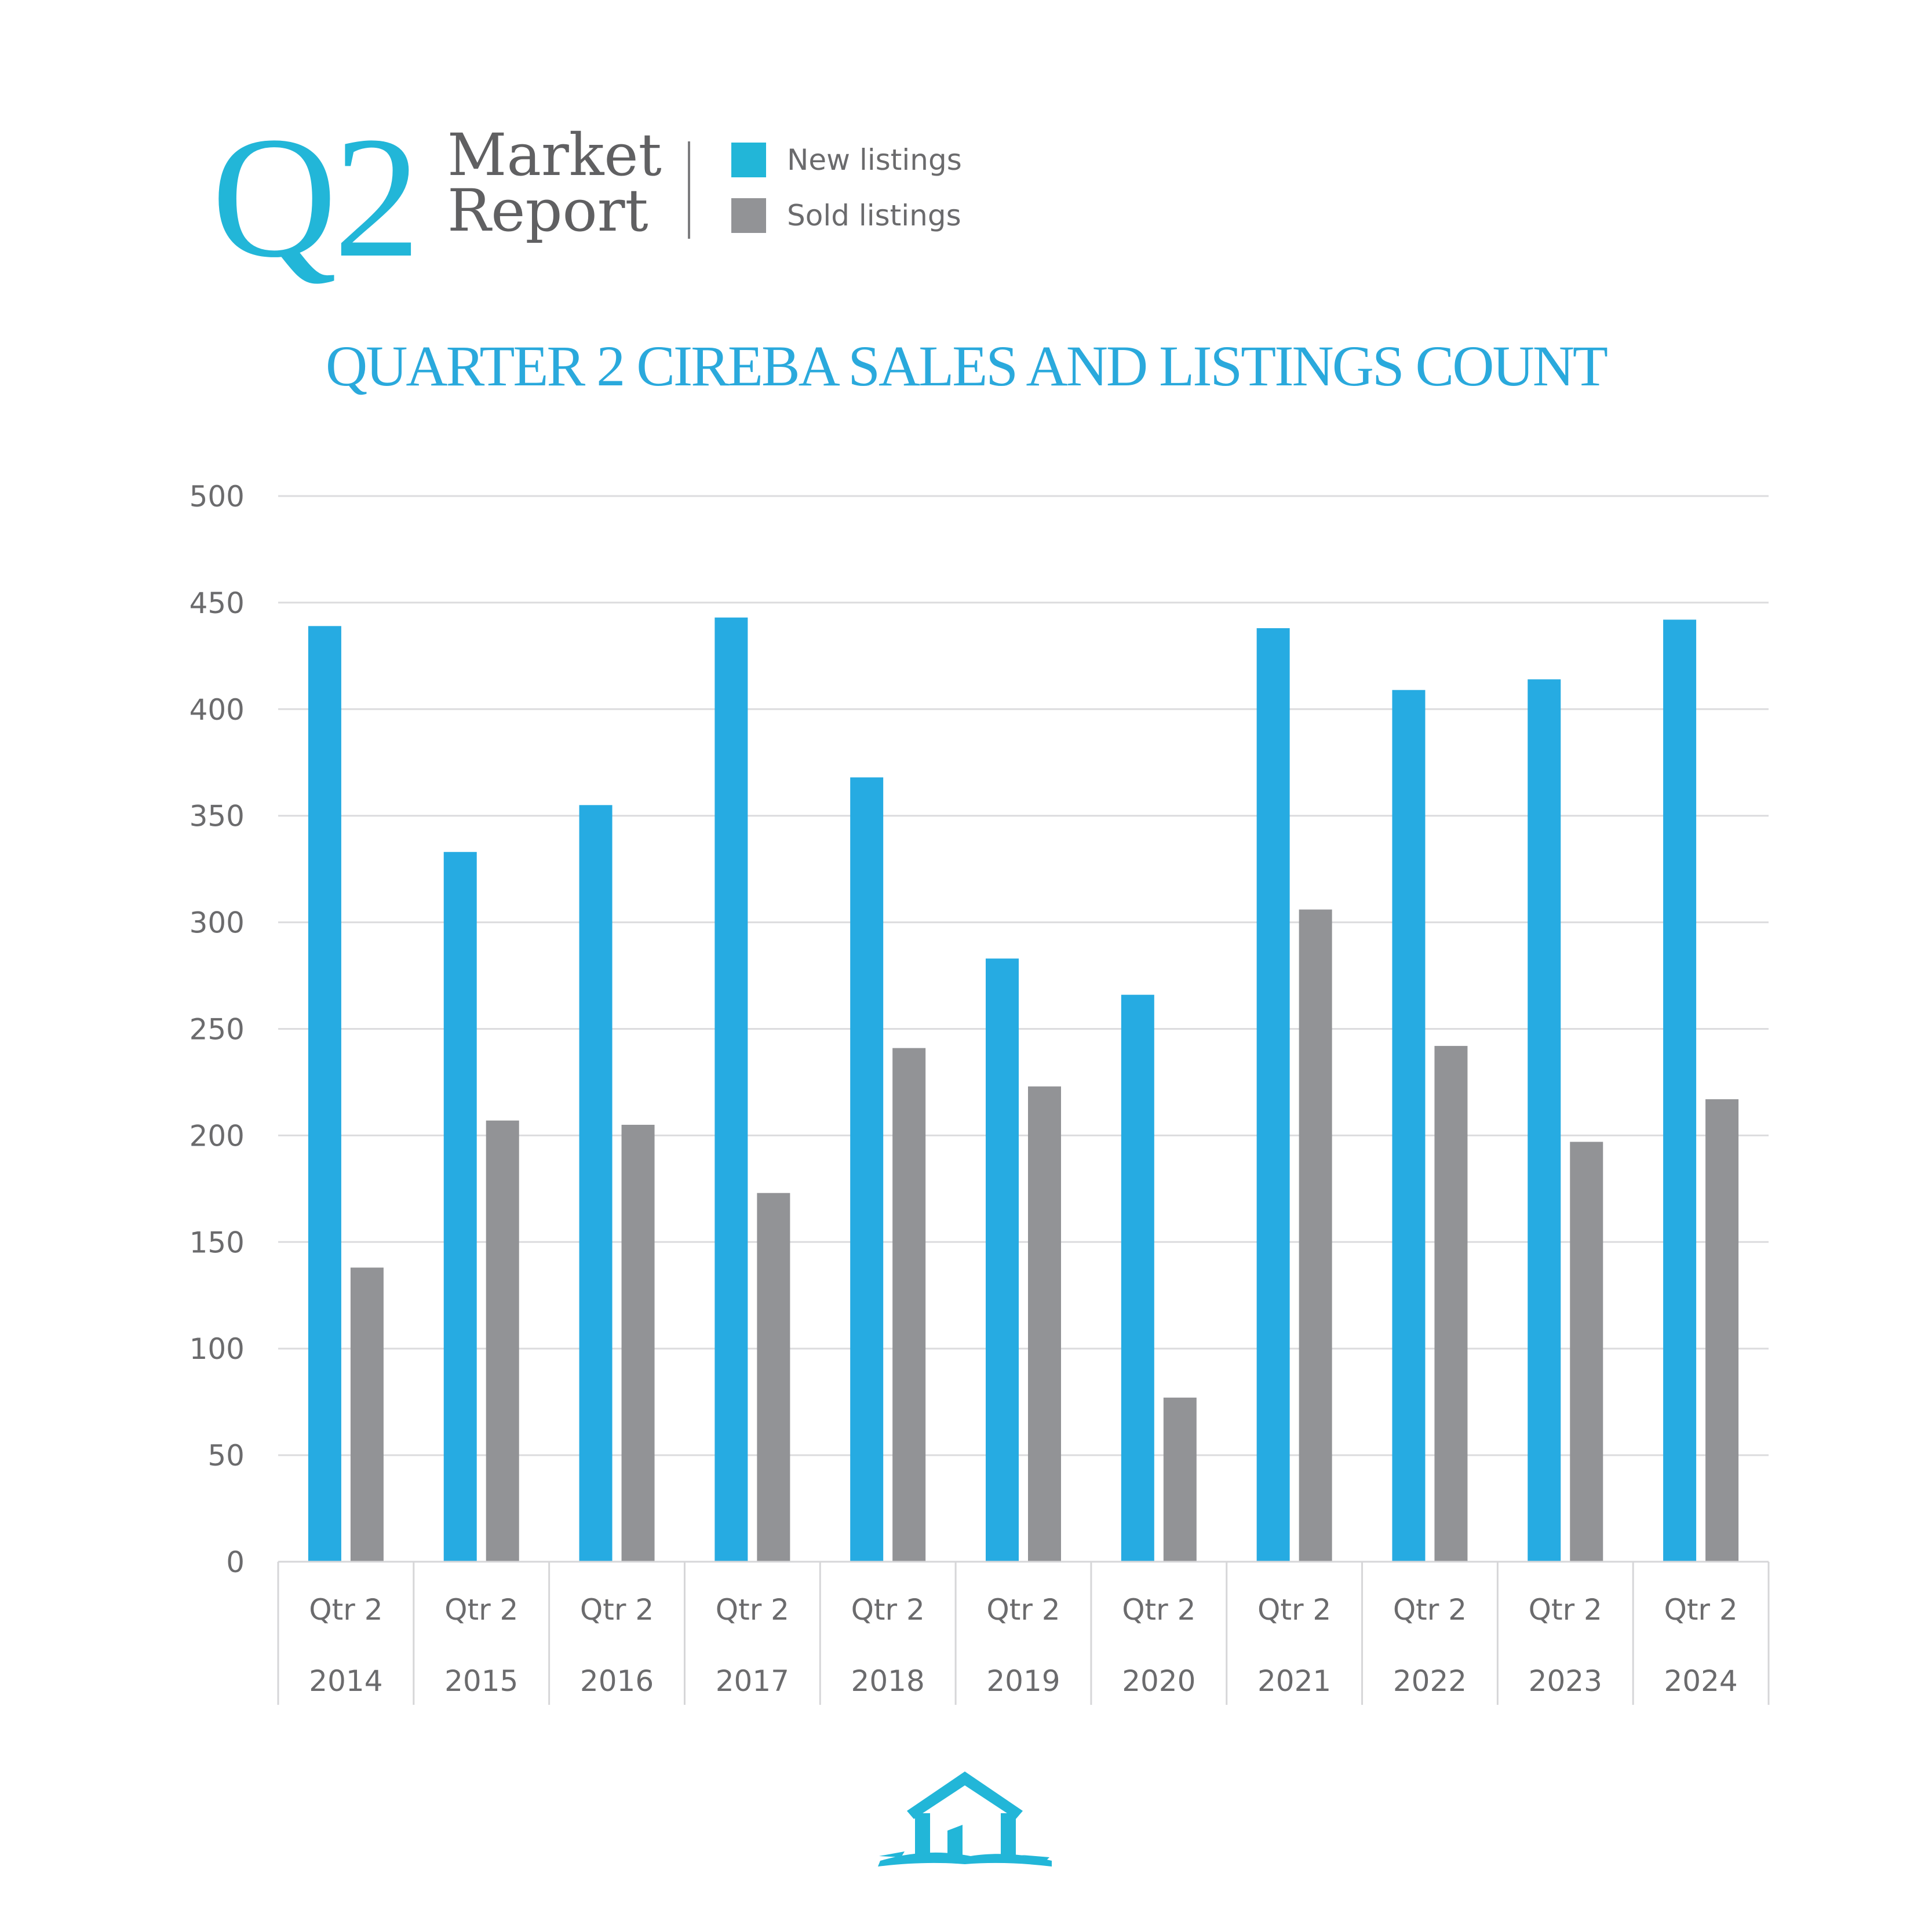  I want to click on report-heading-line1: Market, so click(555, 155).